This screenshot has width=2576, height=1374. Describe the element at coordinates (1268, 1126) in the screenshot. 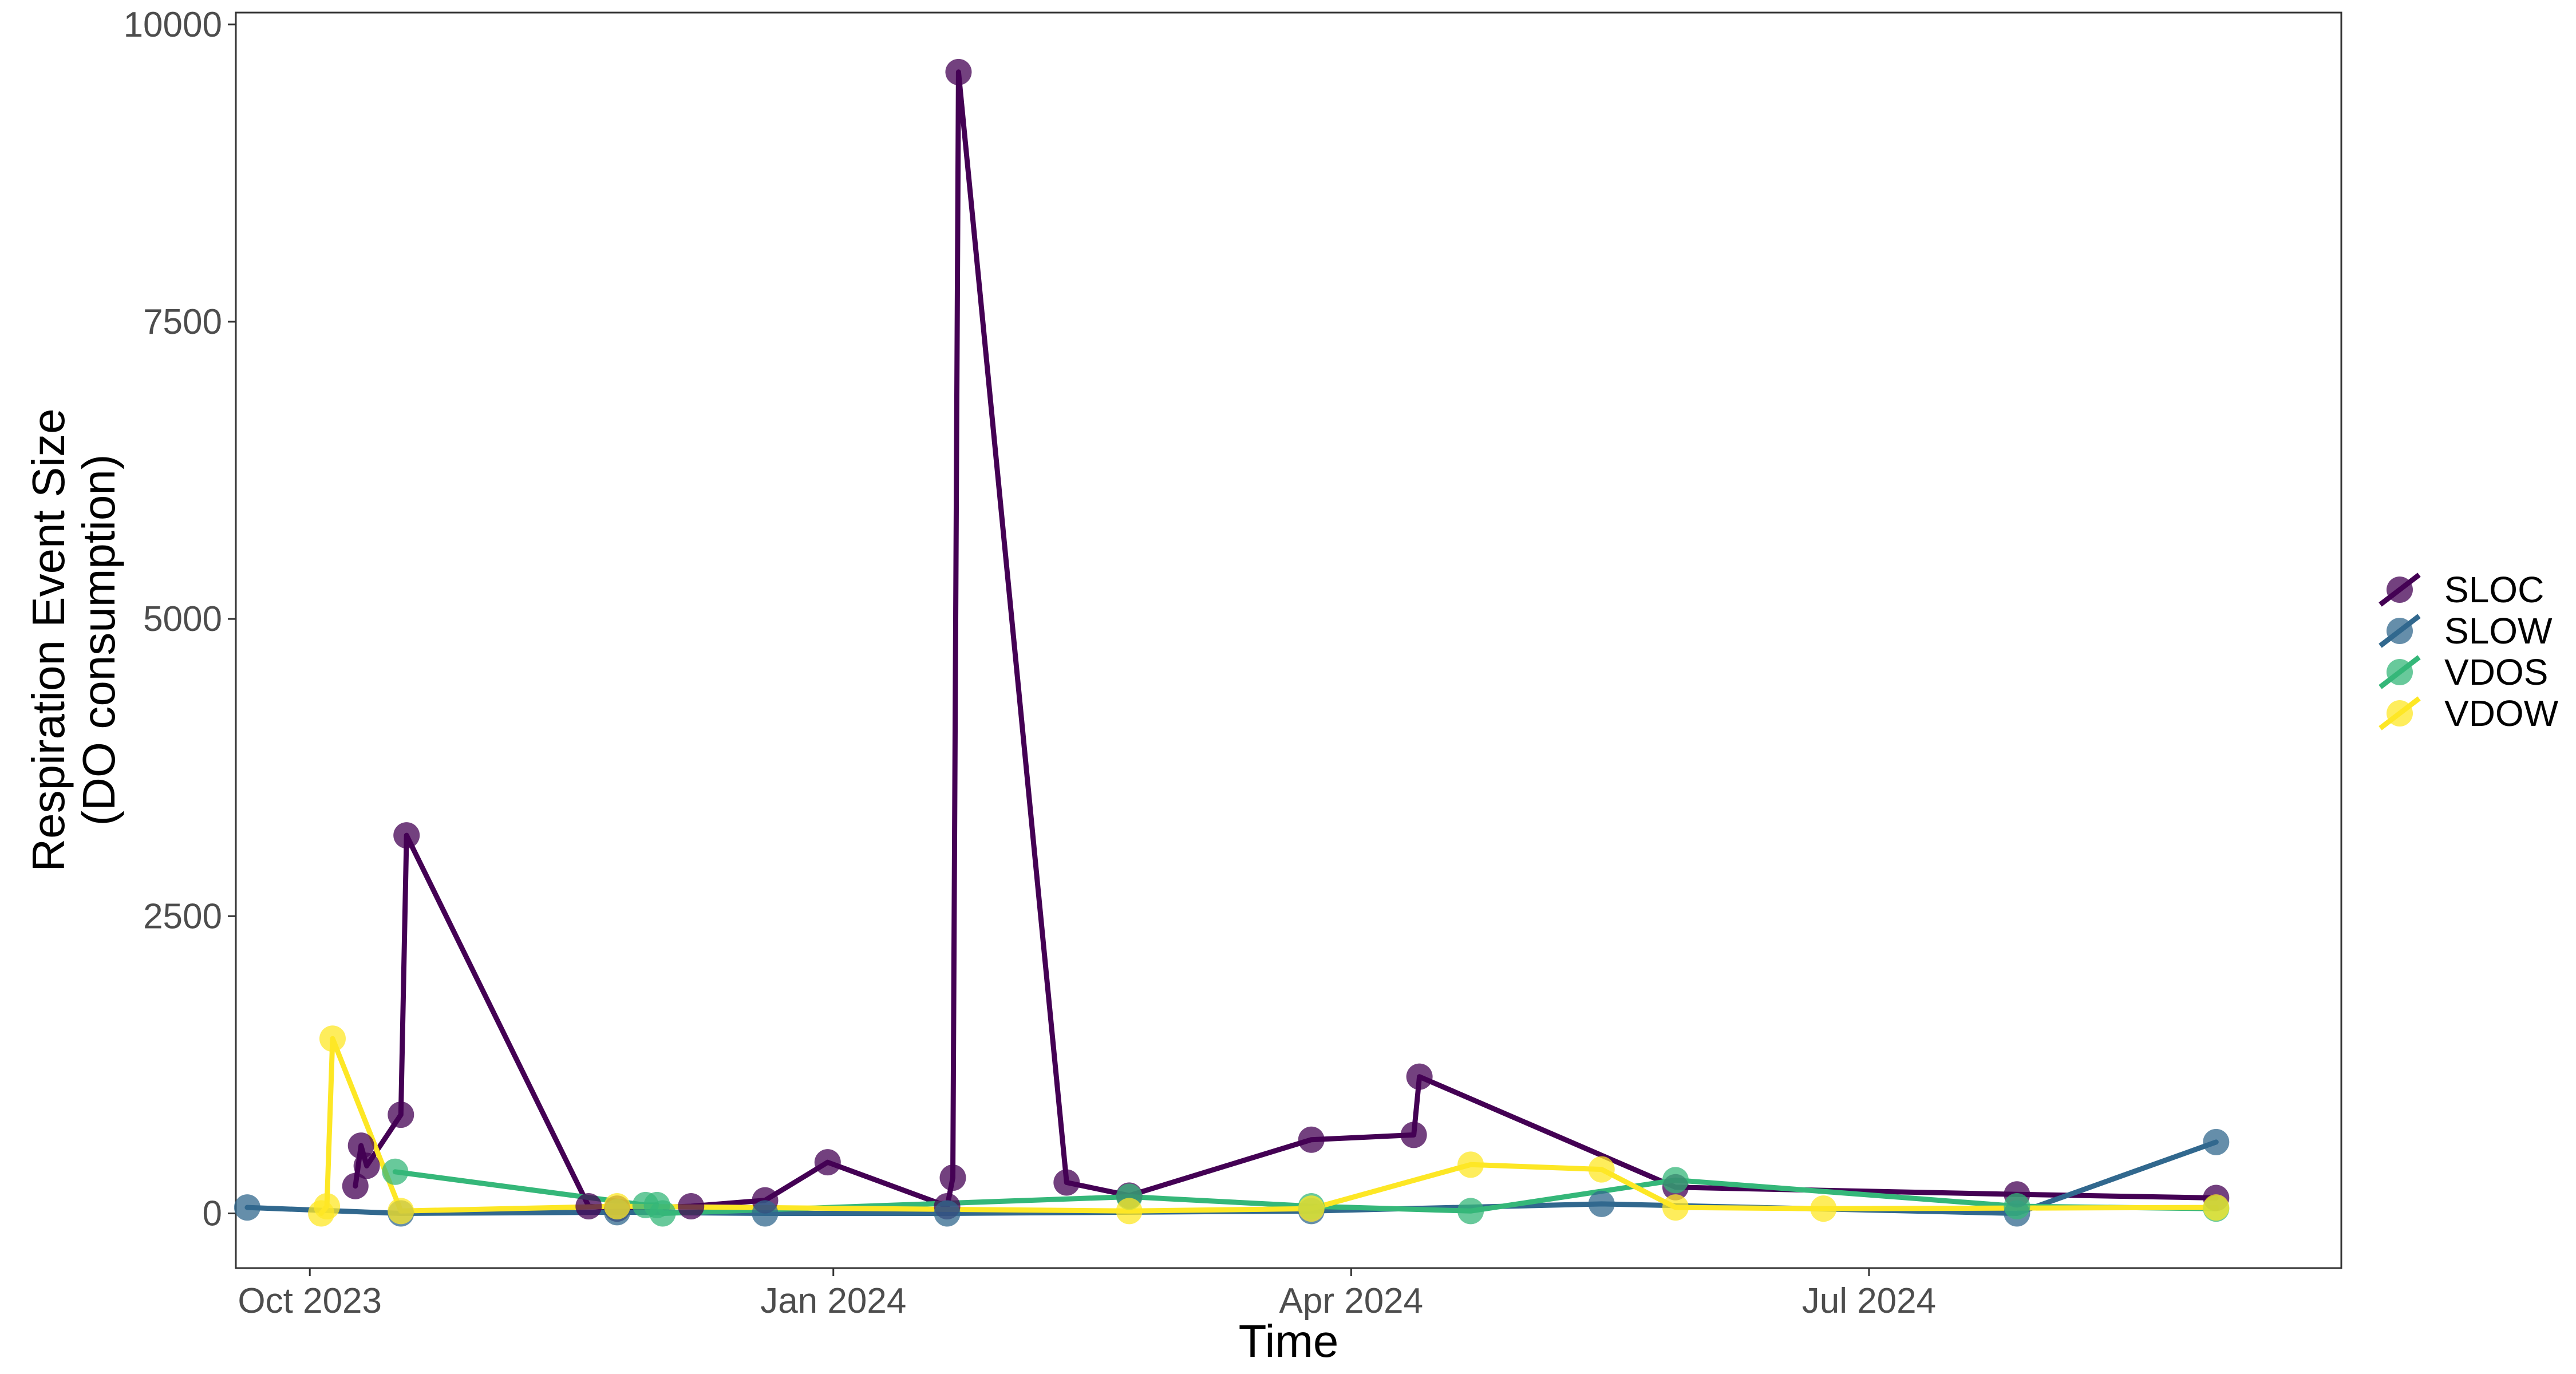

I see `series-line-vdow` at that location.